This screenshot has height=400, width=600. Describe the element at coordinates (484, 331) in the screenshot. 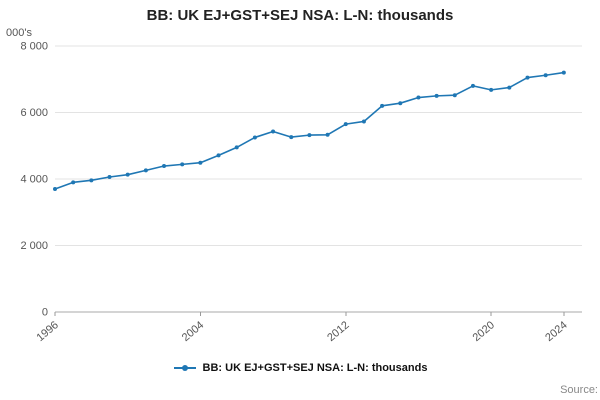

I see `svg-text: 2020` at that location.